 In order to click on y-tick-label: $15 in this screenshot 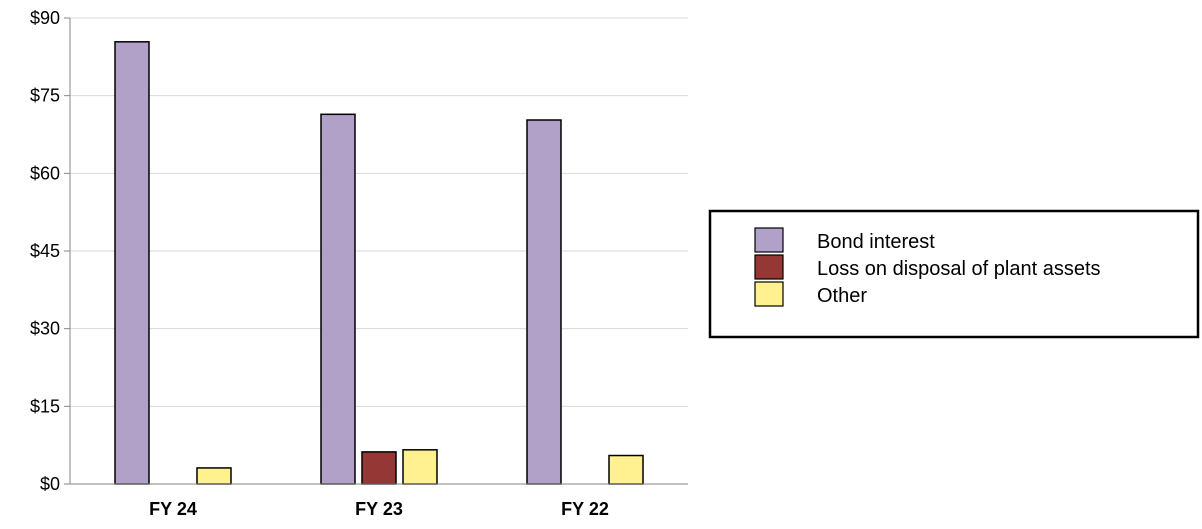, I will do `click(45, 406)`.